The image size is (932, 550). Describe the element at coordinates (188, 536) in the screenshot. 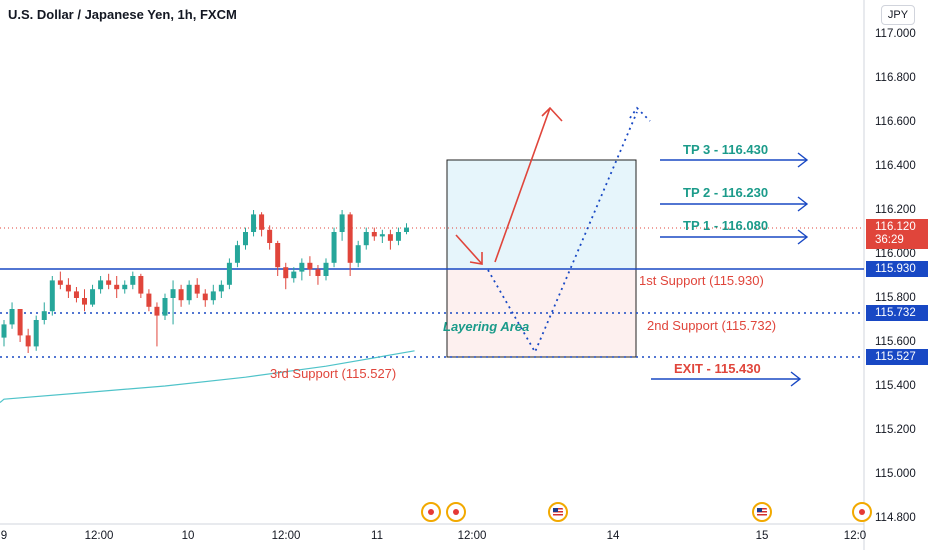

I see `time-axis-tick: 10` at that location.